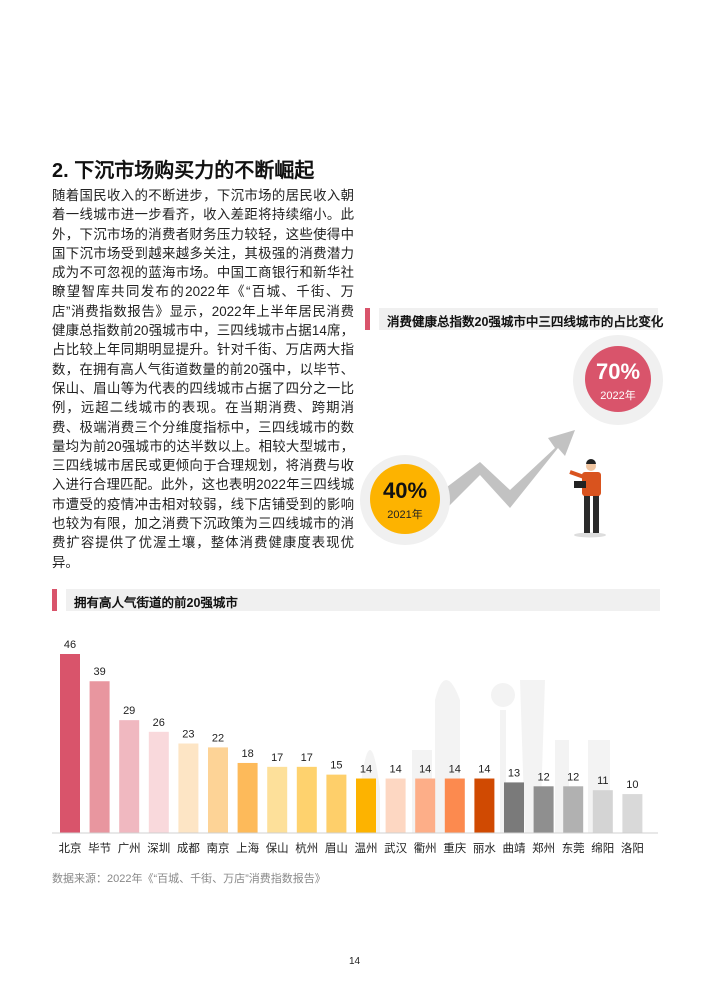 The image size is (710, 1004). Describe the element at coordinates (158, 782) in the screenshot. I see `bar-深圳` at that location.